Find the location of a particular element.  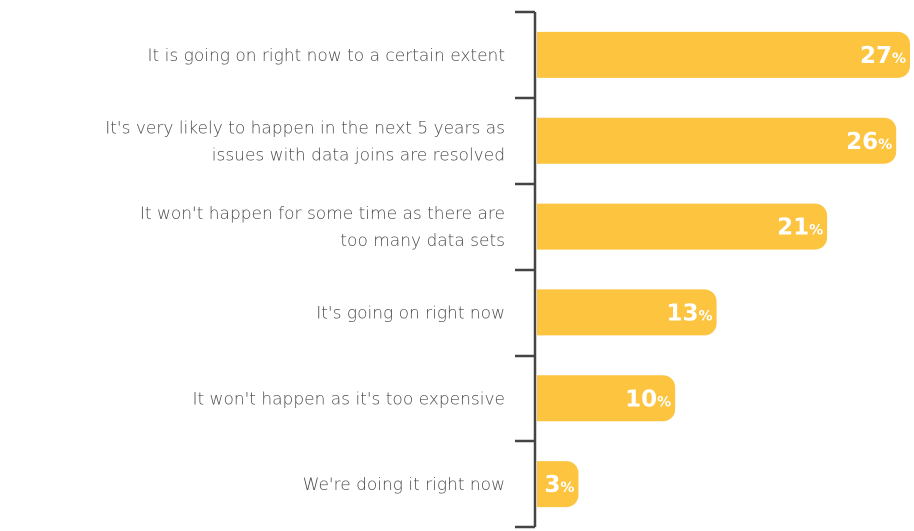

value-label: 10% is located at coordinates (648, 399).